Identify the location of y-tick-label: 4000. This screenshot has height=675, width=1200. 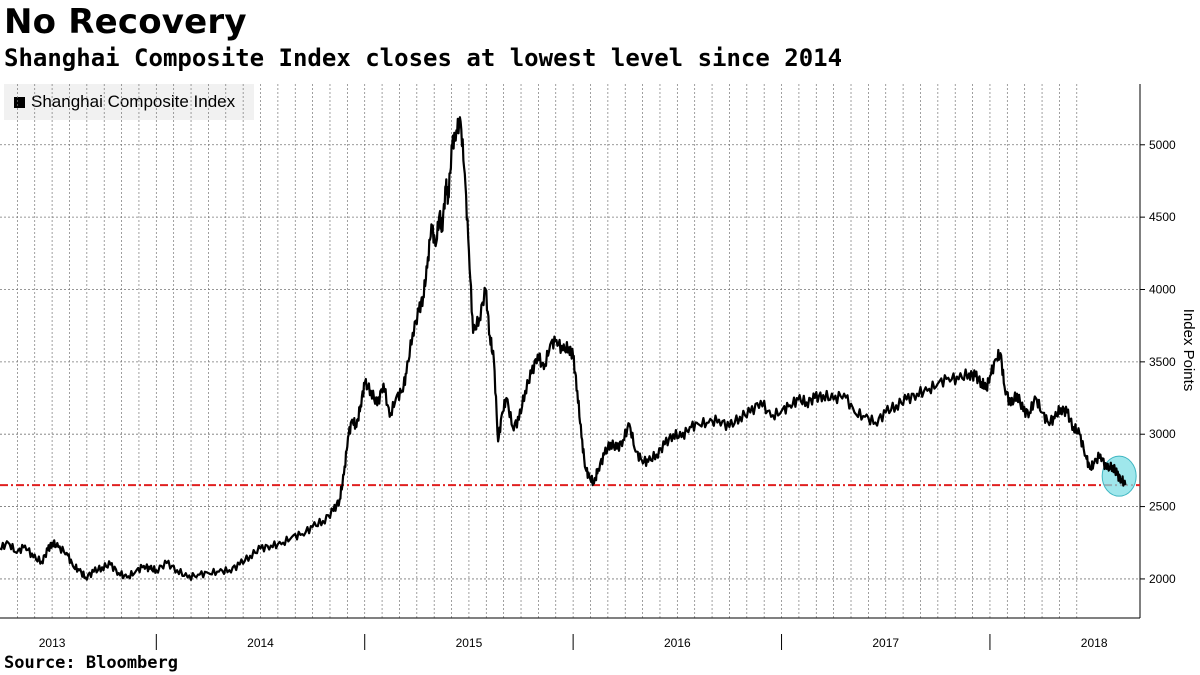
(1162, 289).